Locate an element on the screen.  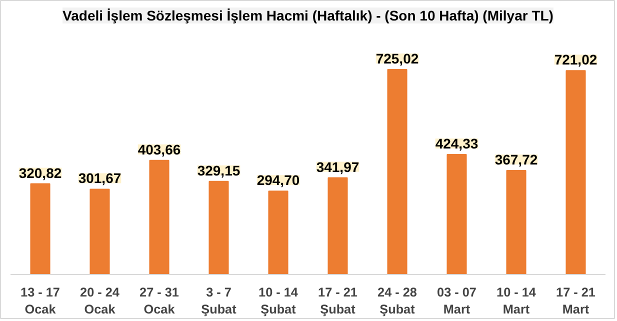
data-label: 341,97 is located at coordinates (338, 166).